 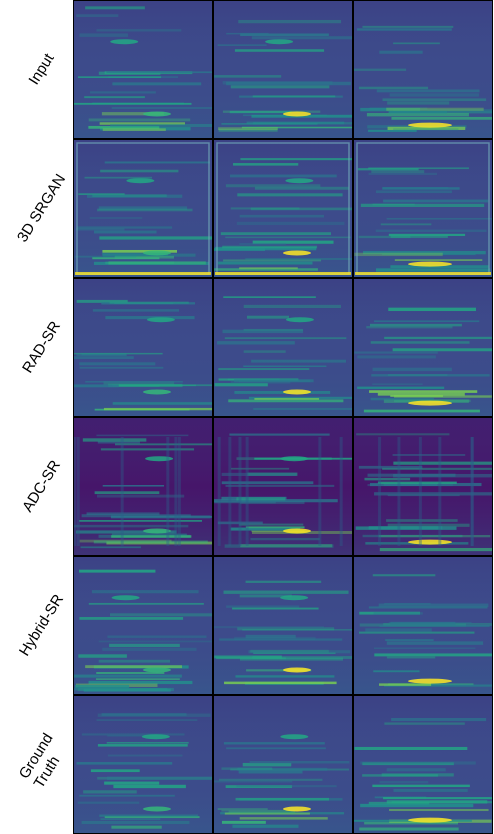 I want to click on row-label: Input, so click(x=41, y=69).